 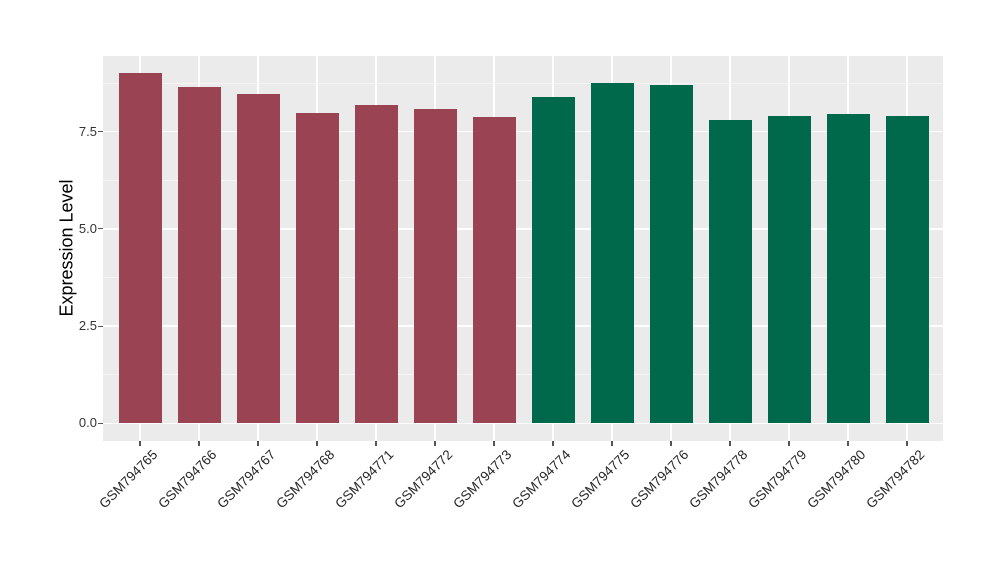 What do you see at coordinates (718, 479) in the screenshot?
I see `x-tick-label: GSM794778` at bounding box center [718, 479].